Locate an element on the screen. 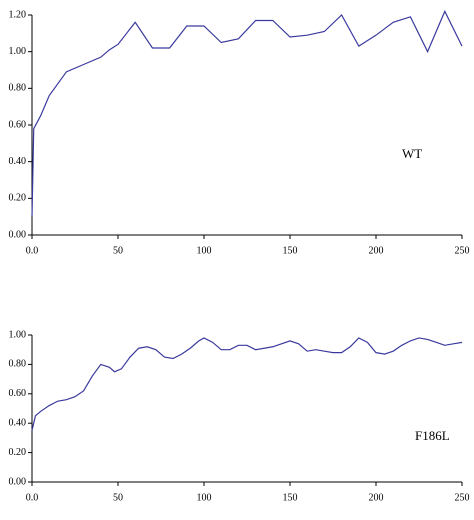 Image resolution: width=474 pixels, height=520 pixels. annotation: WT is located at coordinates (412, 153).